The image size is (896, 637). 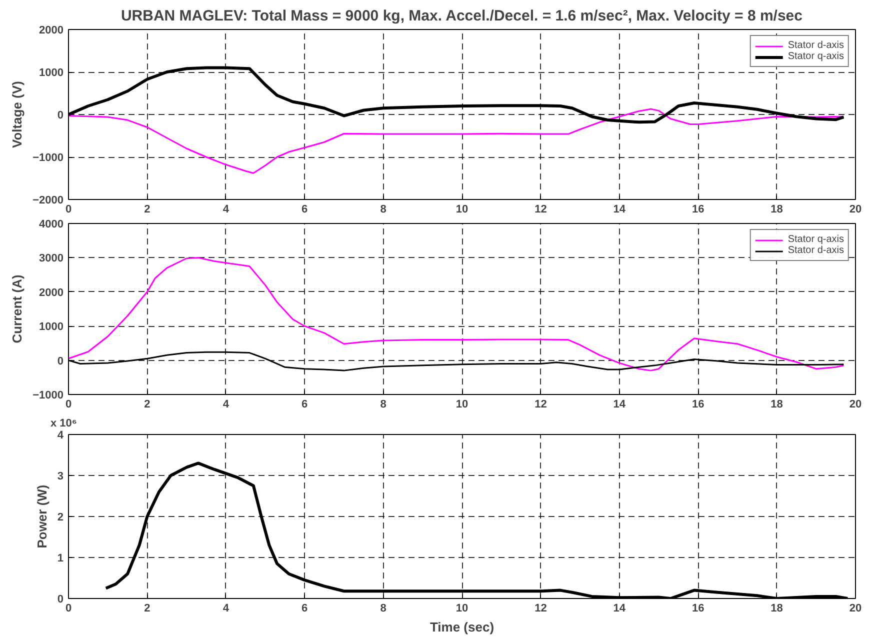 What do you see at coordinates (42, 516) in the screenshot?
I see `y-axis-title: Power (W)` at bounding box center [42, 516].